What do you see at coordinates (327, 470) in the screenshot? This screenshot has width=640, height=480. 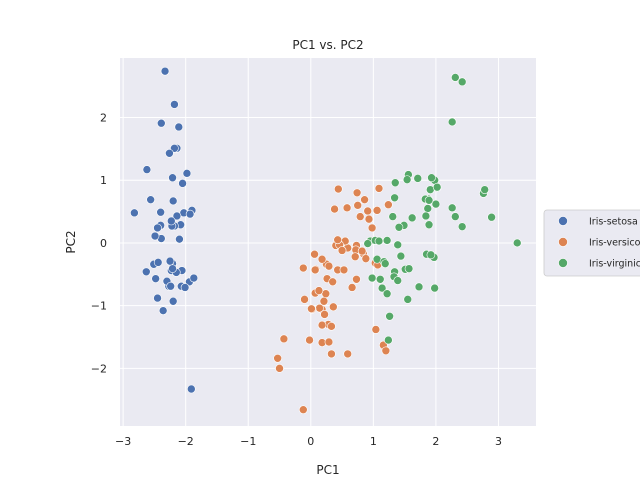 I see `x-axis-label: PC1` at bounding box center [327, 470].